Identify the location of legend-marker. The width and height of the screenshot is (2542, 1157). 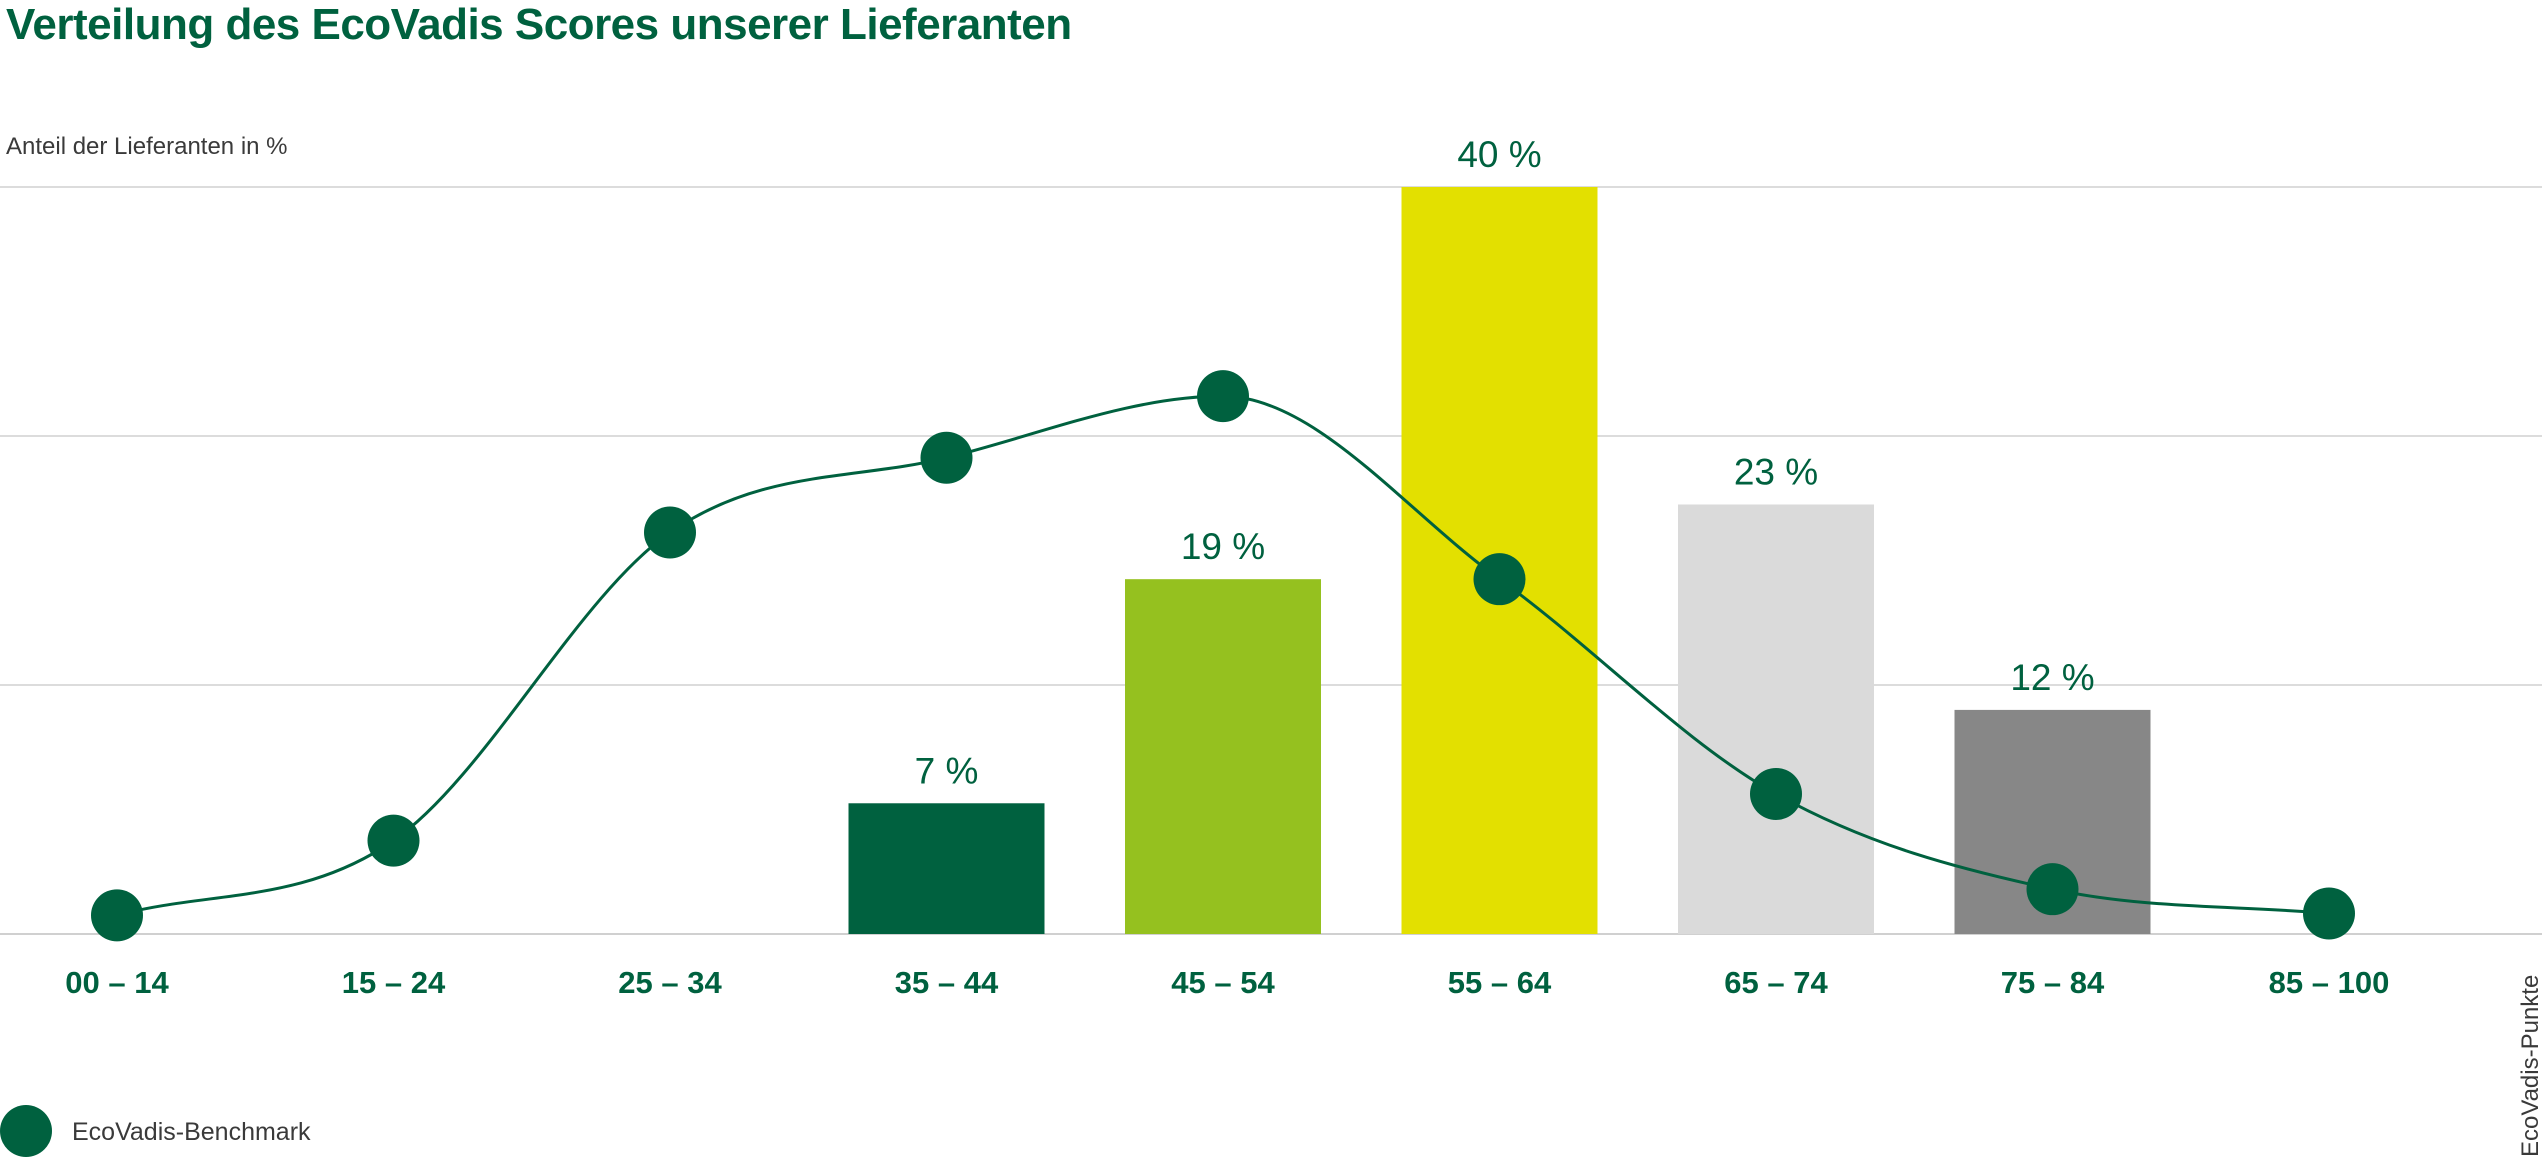
(26, 1131).